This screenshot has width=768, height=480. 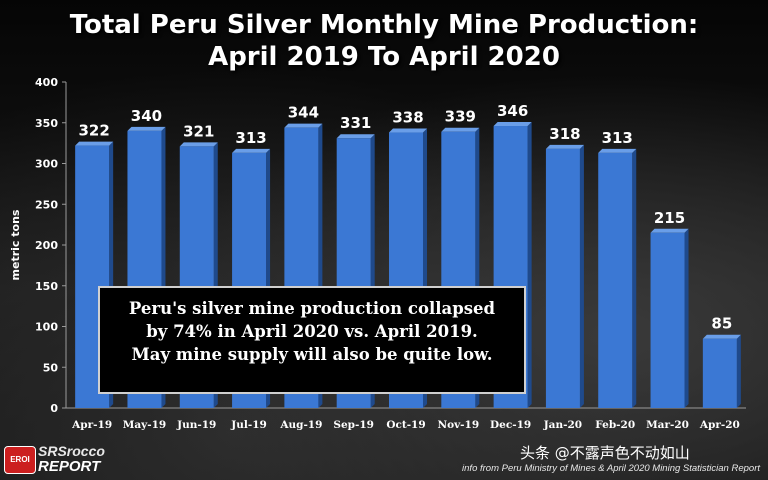 What do you see at coordinates (15, 244) in the screenshot?
I see `y-axis-title: metric tons` at bounding box center [15, 244].